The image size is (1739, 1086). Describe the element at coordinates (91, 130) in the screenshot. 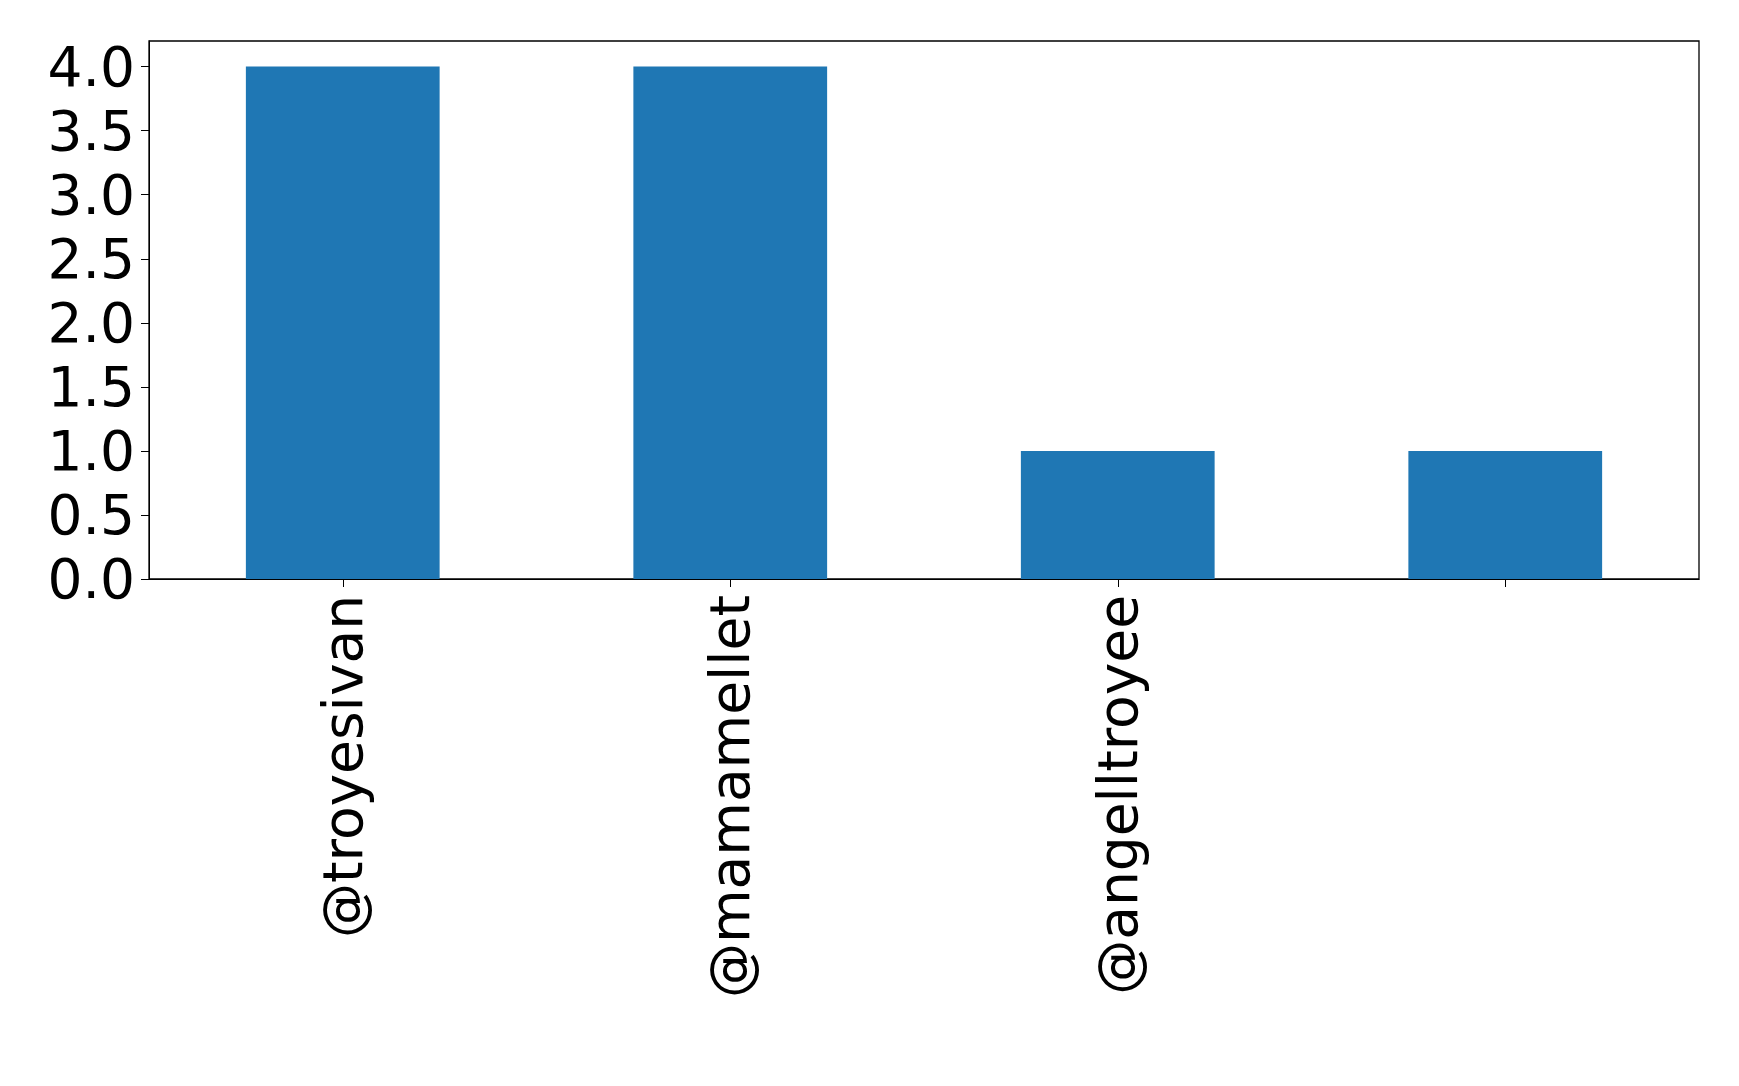

I see `y-tick-label: 3.5` at that location.